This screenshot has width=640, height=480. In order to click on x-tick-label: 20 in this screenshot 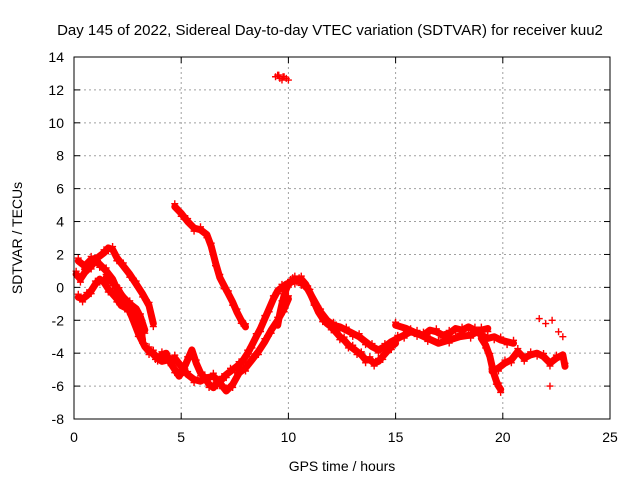, I will do `click(503, 437)`.